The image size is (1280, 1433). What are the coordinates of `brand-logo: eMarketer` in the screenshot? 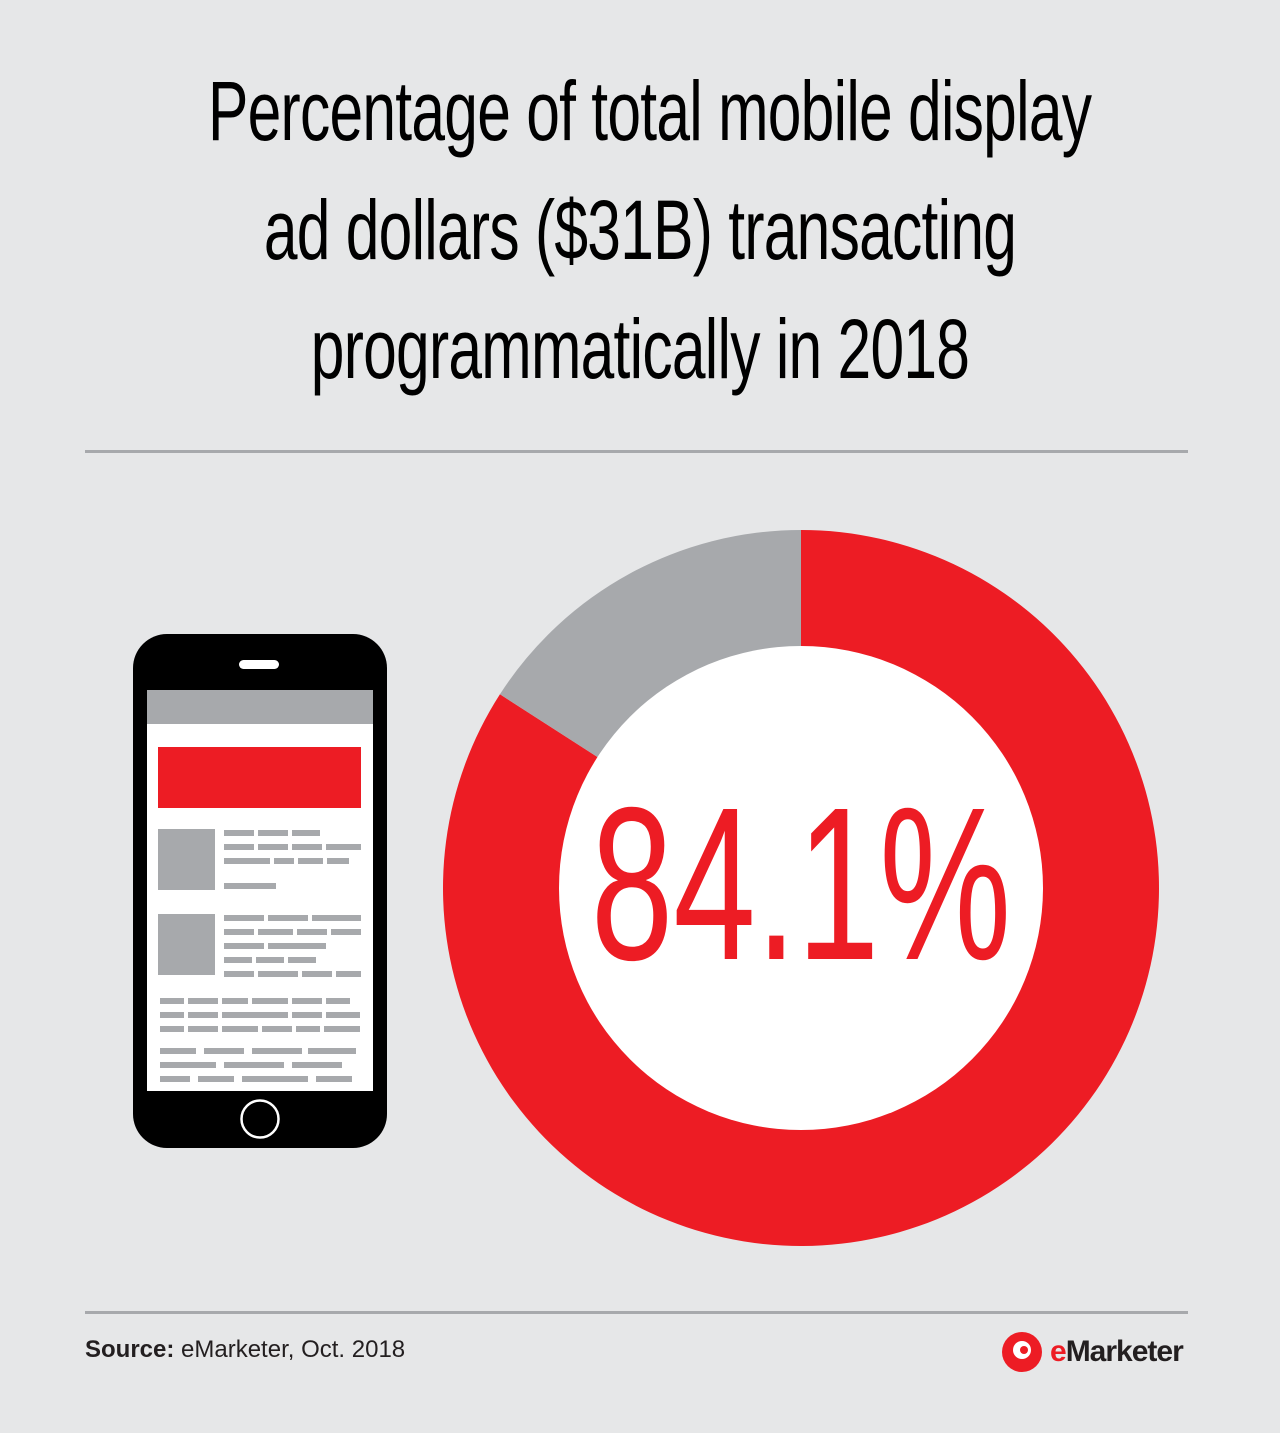 It's located at (1092, 1352).